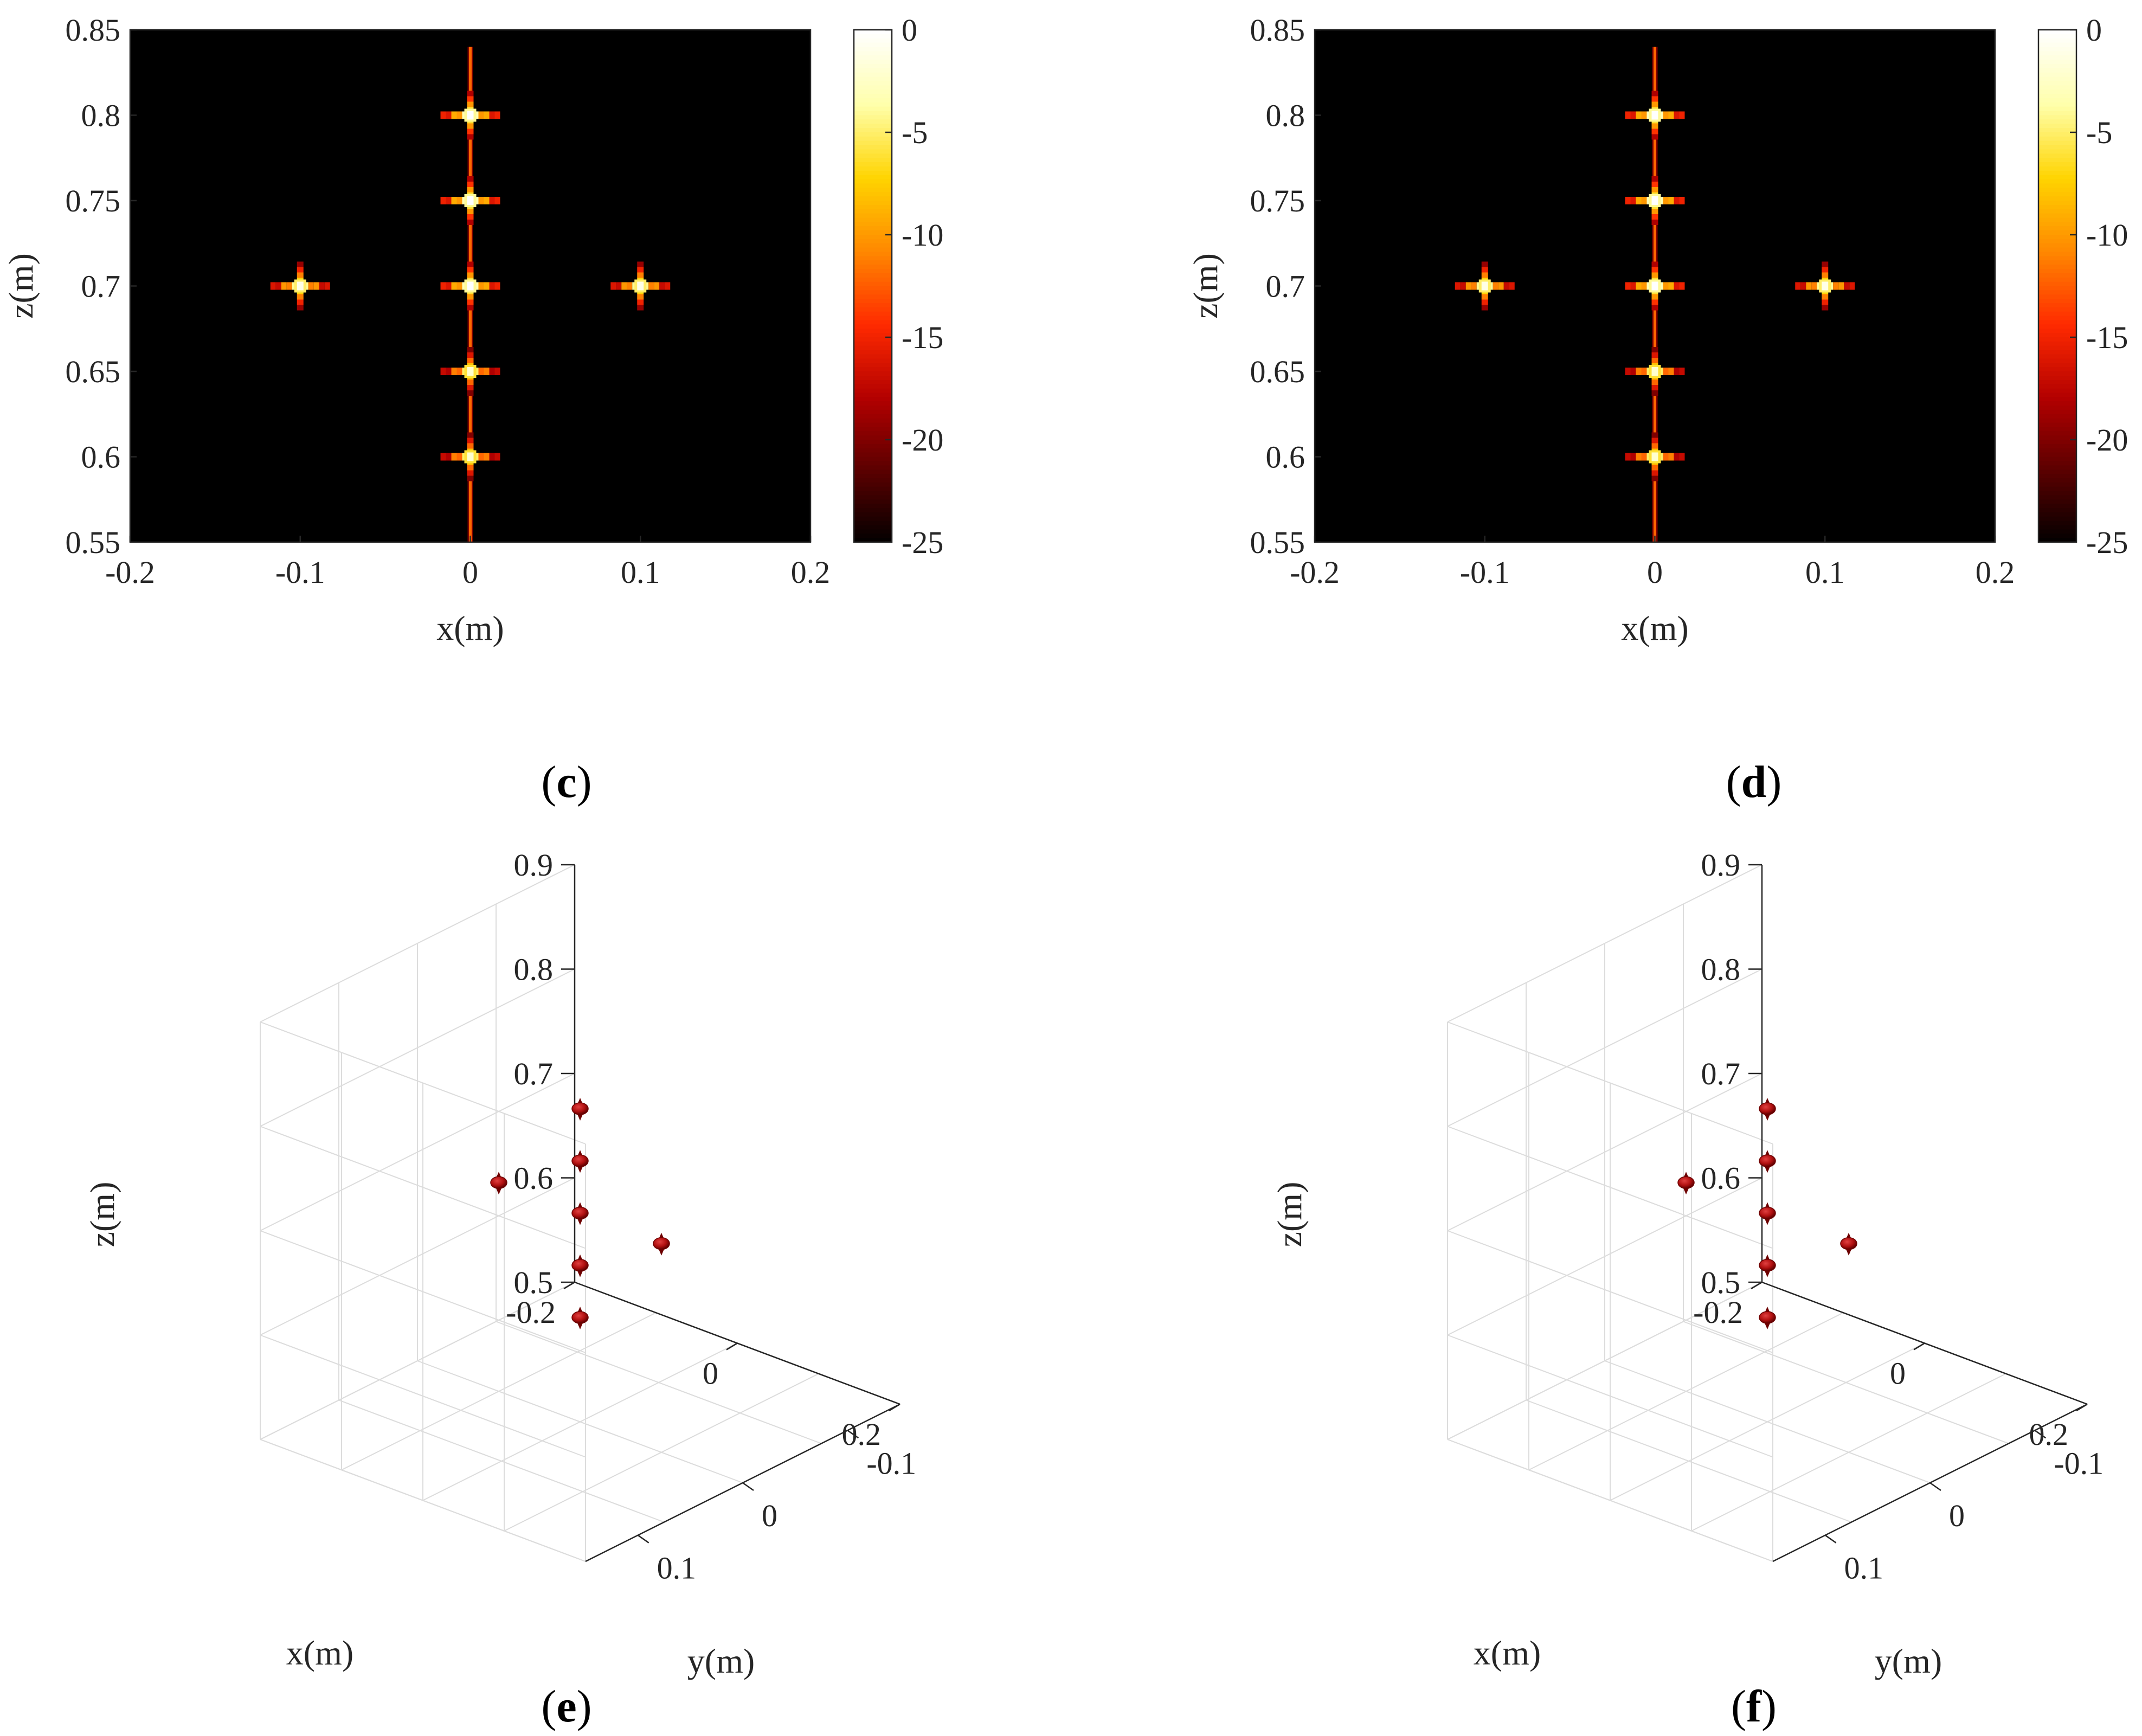  I want to click on z-tick-label: 0.6, so click(1721, 1178).